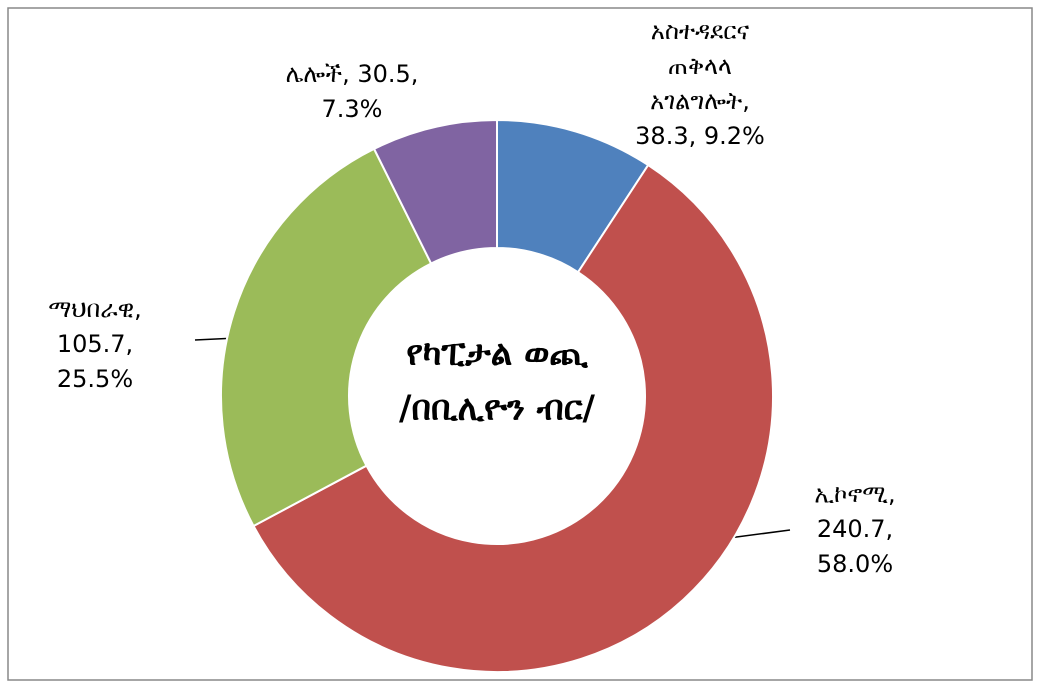  Describe the element at coordinates (700, 66) in the screenshot. I see `data-label: ጠቅላላ` at that location.